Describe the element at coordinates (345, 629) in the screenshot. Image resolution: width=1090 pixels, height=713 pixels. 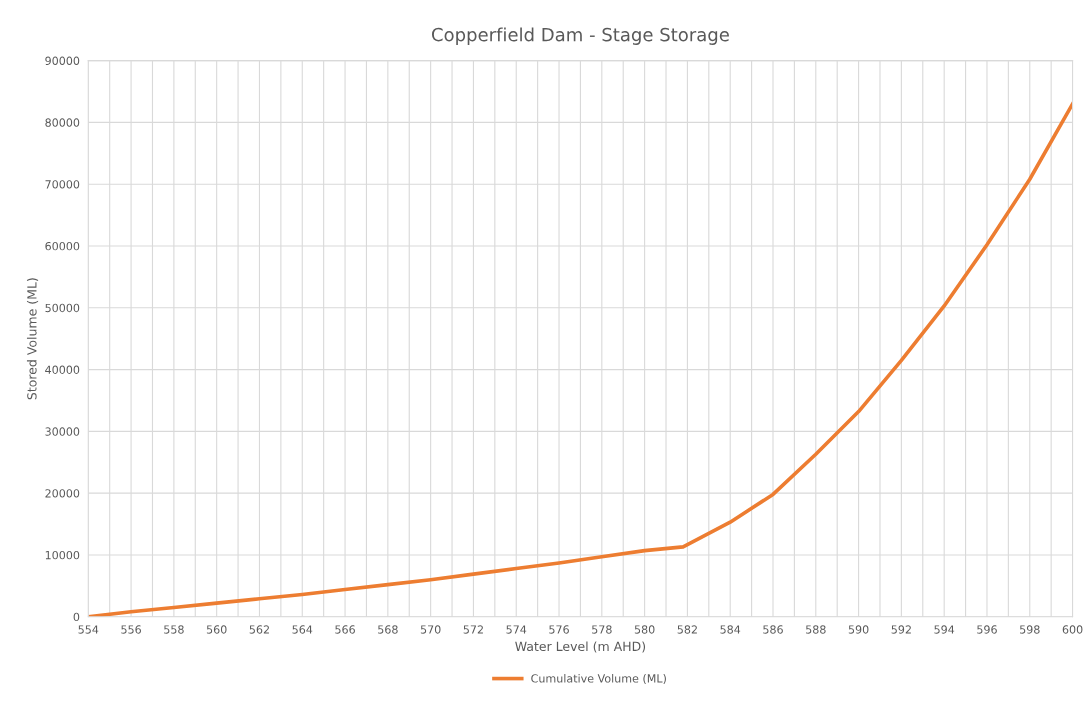
I see `x-tick-label: 566` at that location.